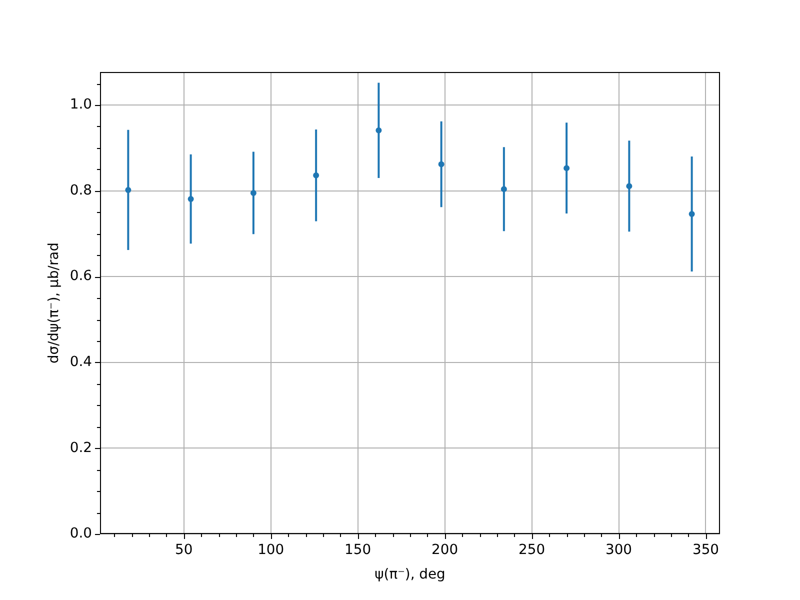  What do you see at coordinates (81, 276) in the screenshot?
I see `y-tick-label: 0.6` at bounding box center [81, 276].